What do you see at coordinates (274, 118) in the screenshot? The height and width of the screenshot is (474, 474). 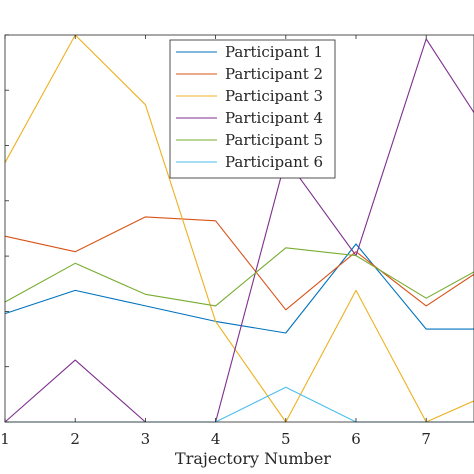 I see `legend-label-4: Participant 4` at bounding box center [274, 118].